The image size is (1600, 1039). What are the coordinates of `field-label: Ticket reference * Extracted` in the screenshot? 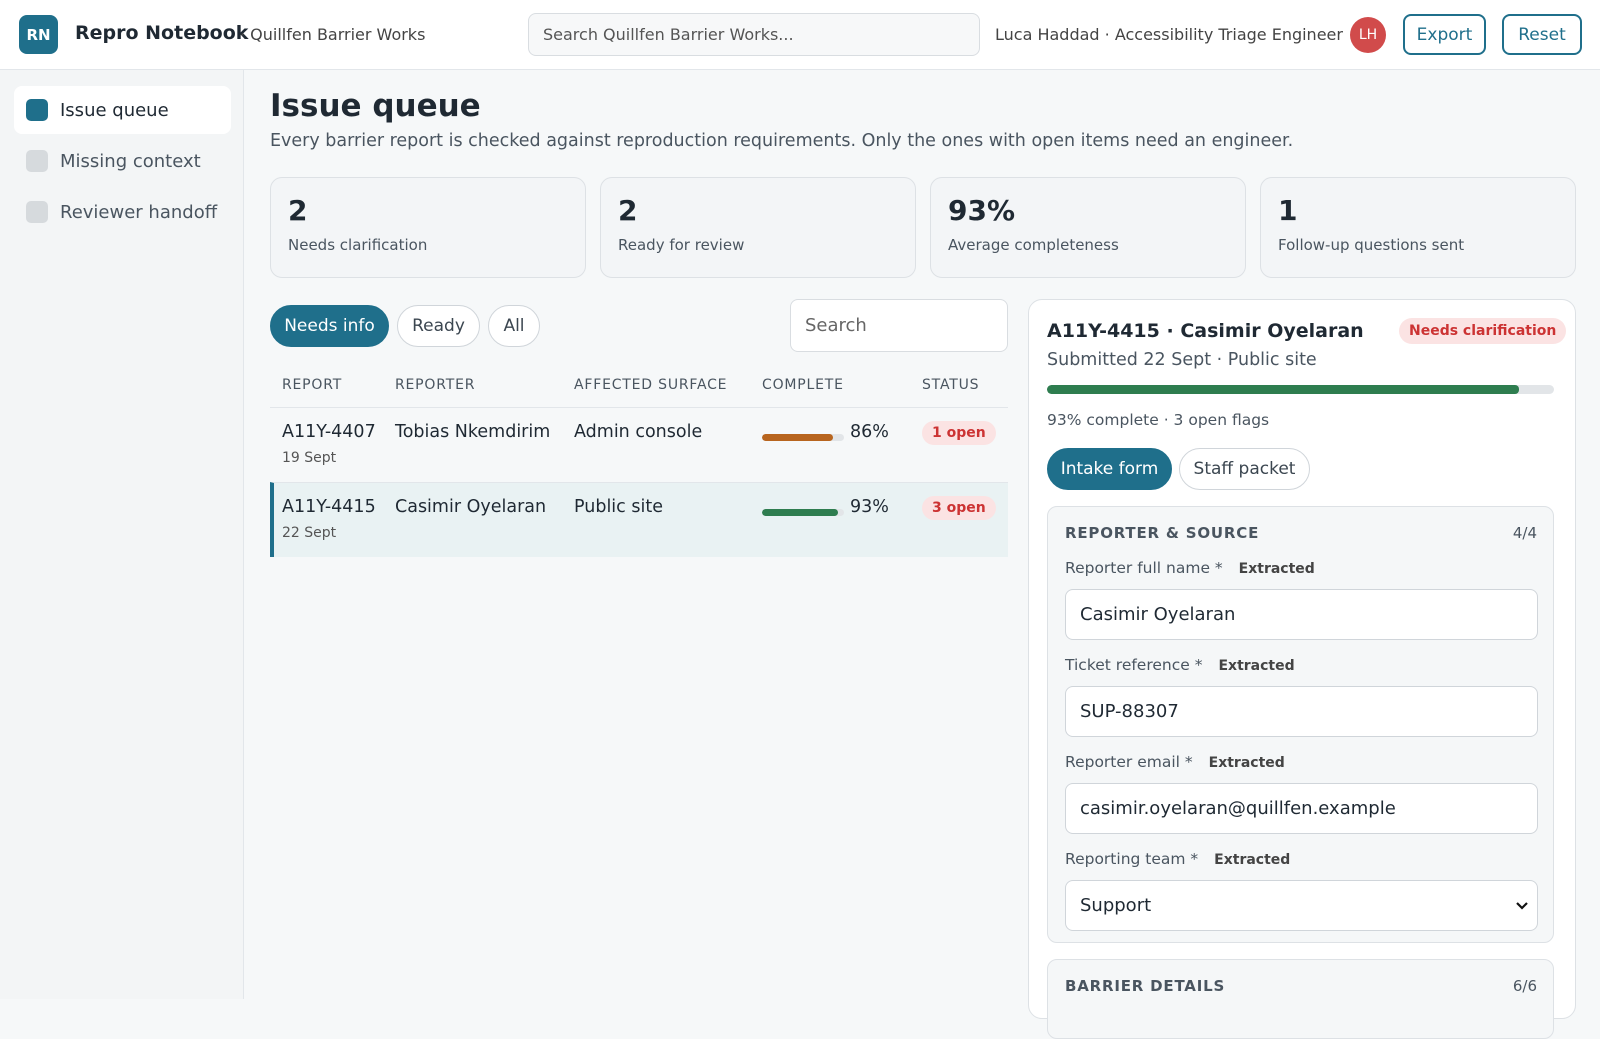 It's located at (1180, 665).